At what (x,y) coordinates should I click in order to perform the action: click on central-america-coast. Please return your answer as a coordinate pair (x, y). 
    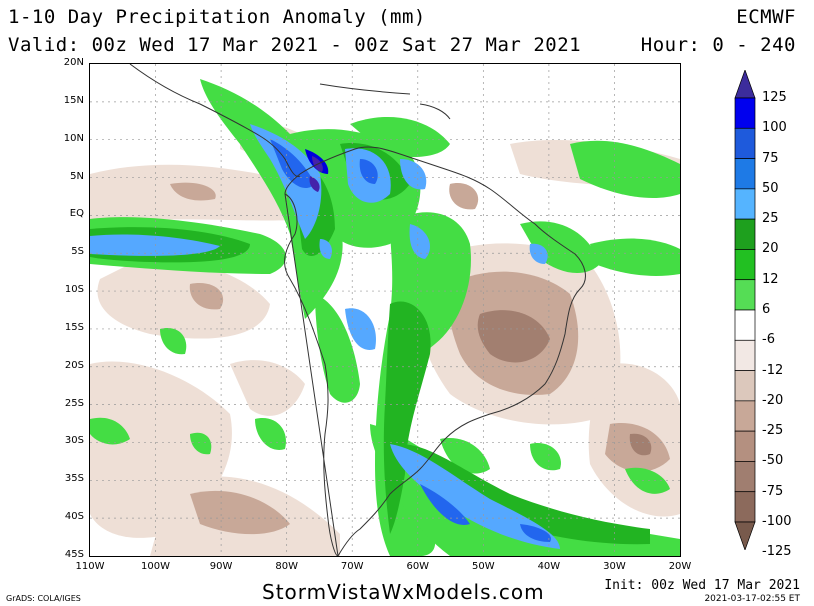
    Looking at the image, I should click on (215, 121).